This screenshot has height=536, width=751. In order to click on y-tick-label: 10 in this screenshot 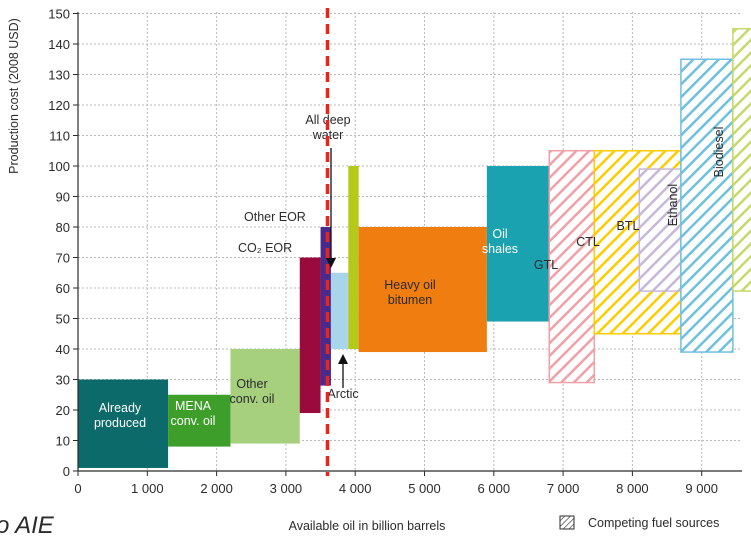, I will do `click(63, 441)`.